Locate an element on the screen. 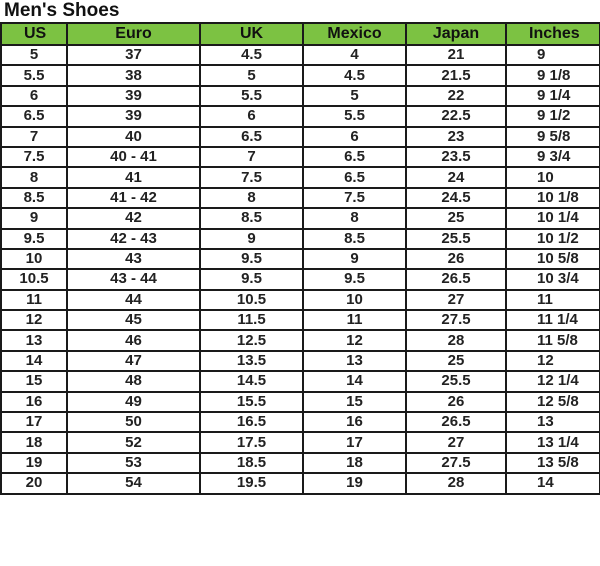 The width and height of the screenshot is (600, 566). cell-us: 6.5 is located at coordinates (34, 116).